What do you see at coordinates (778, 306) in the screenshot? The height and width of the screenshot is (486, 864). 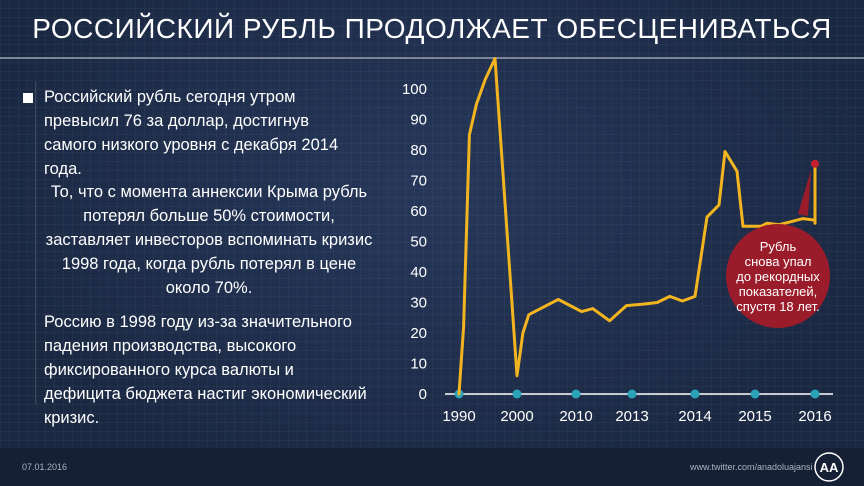 I see `callout-line: спустя 18 лет.` at bounding box center [778, 306].